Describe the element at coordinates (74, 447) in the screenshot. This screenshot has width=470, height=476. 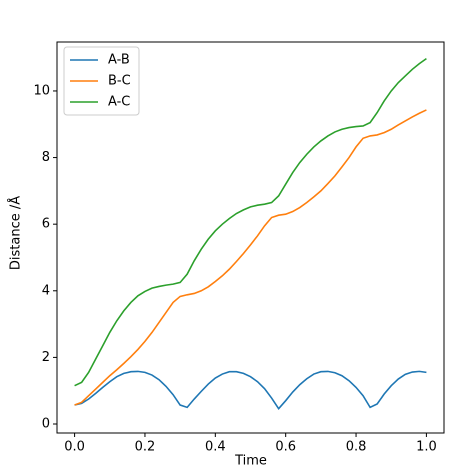
I see `x-tick-label: 0.0` at that location.